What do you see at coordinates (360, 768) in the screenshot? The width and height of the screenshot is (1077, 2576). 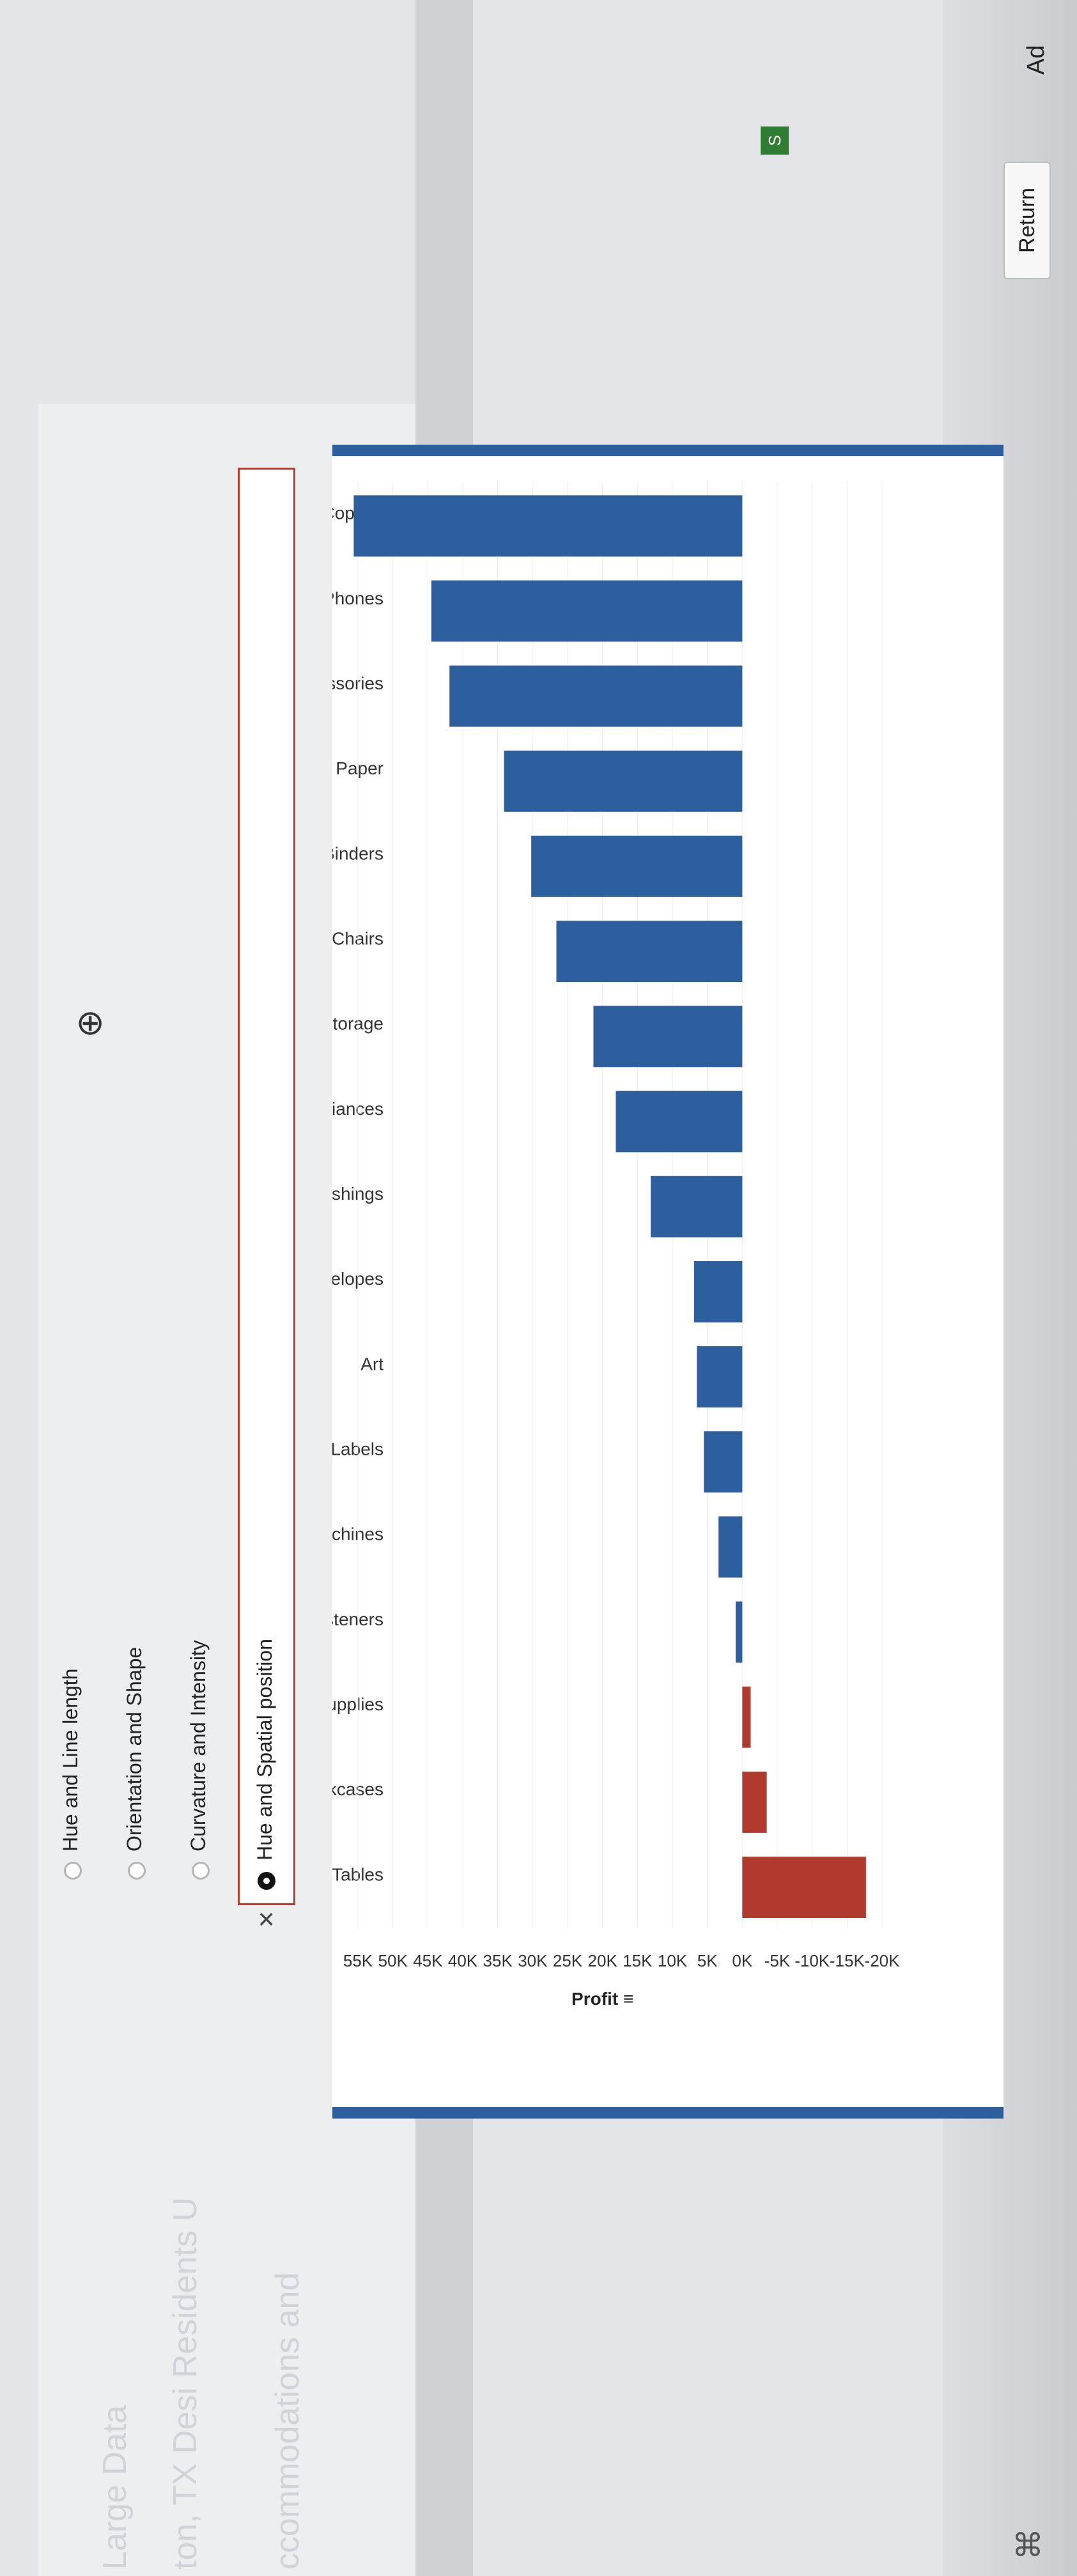 I see `category-label: Paper` at bounding box center [360, 768].